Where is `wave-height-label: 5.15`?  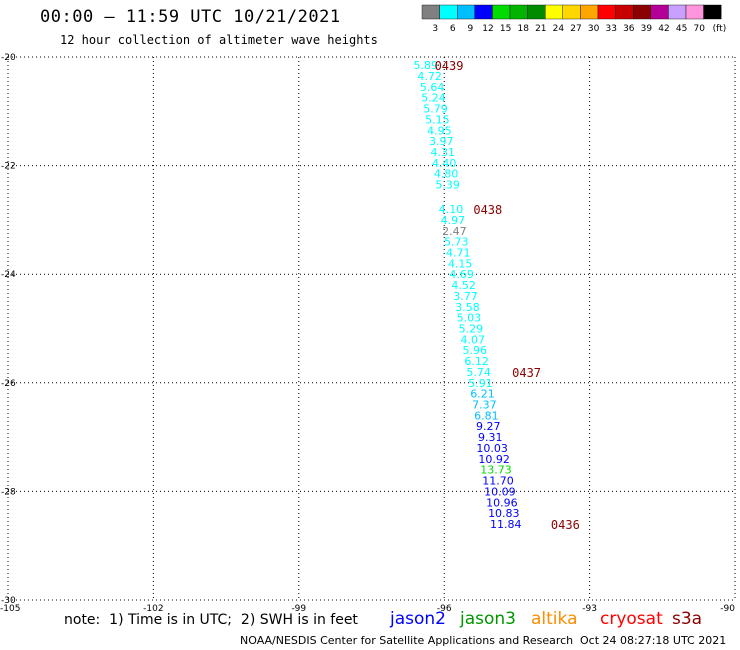 wave-height-label: 5.15 is located at coordinates (437, 119).